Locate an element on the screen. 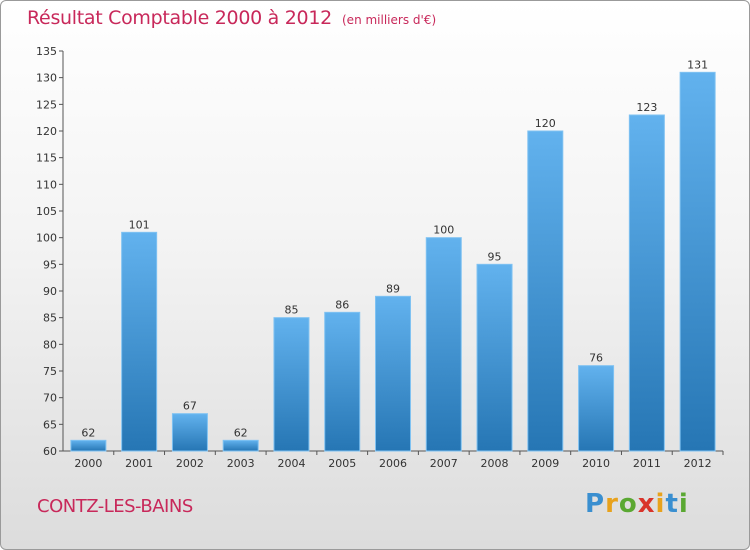 The height and width of the screenshot is (550, 750). bar-2003 is located at coordinates (240, 445).